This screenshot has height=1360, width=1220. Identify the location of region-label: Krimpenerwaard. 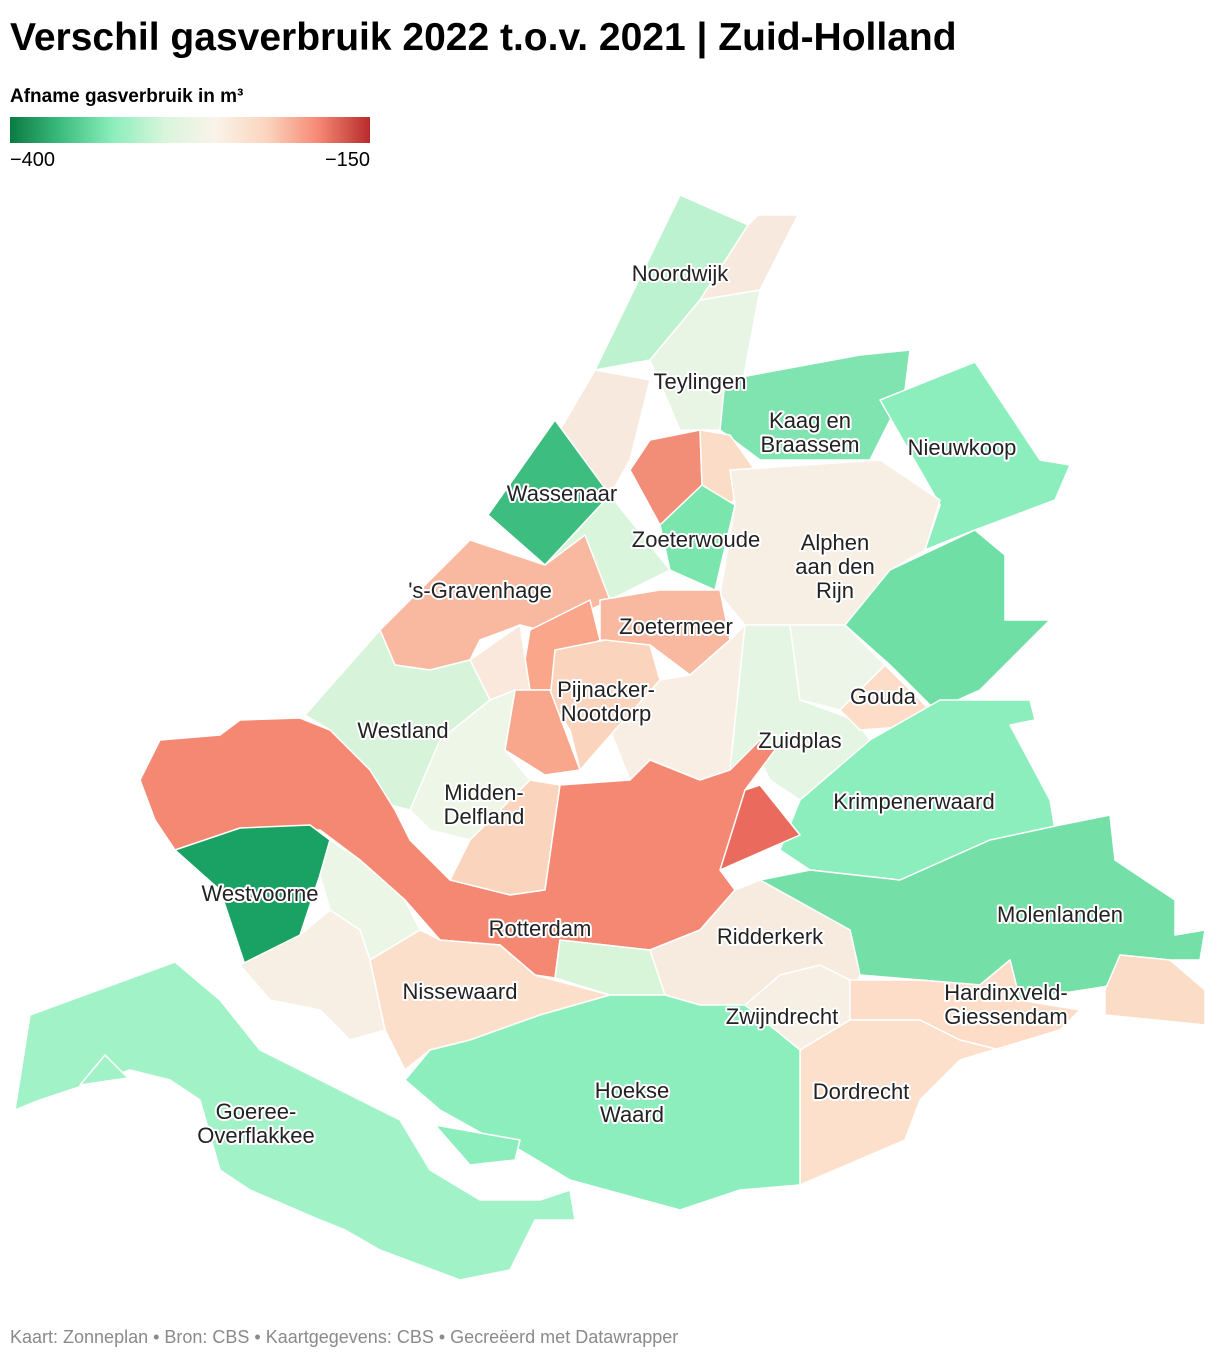
(913, 801).